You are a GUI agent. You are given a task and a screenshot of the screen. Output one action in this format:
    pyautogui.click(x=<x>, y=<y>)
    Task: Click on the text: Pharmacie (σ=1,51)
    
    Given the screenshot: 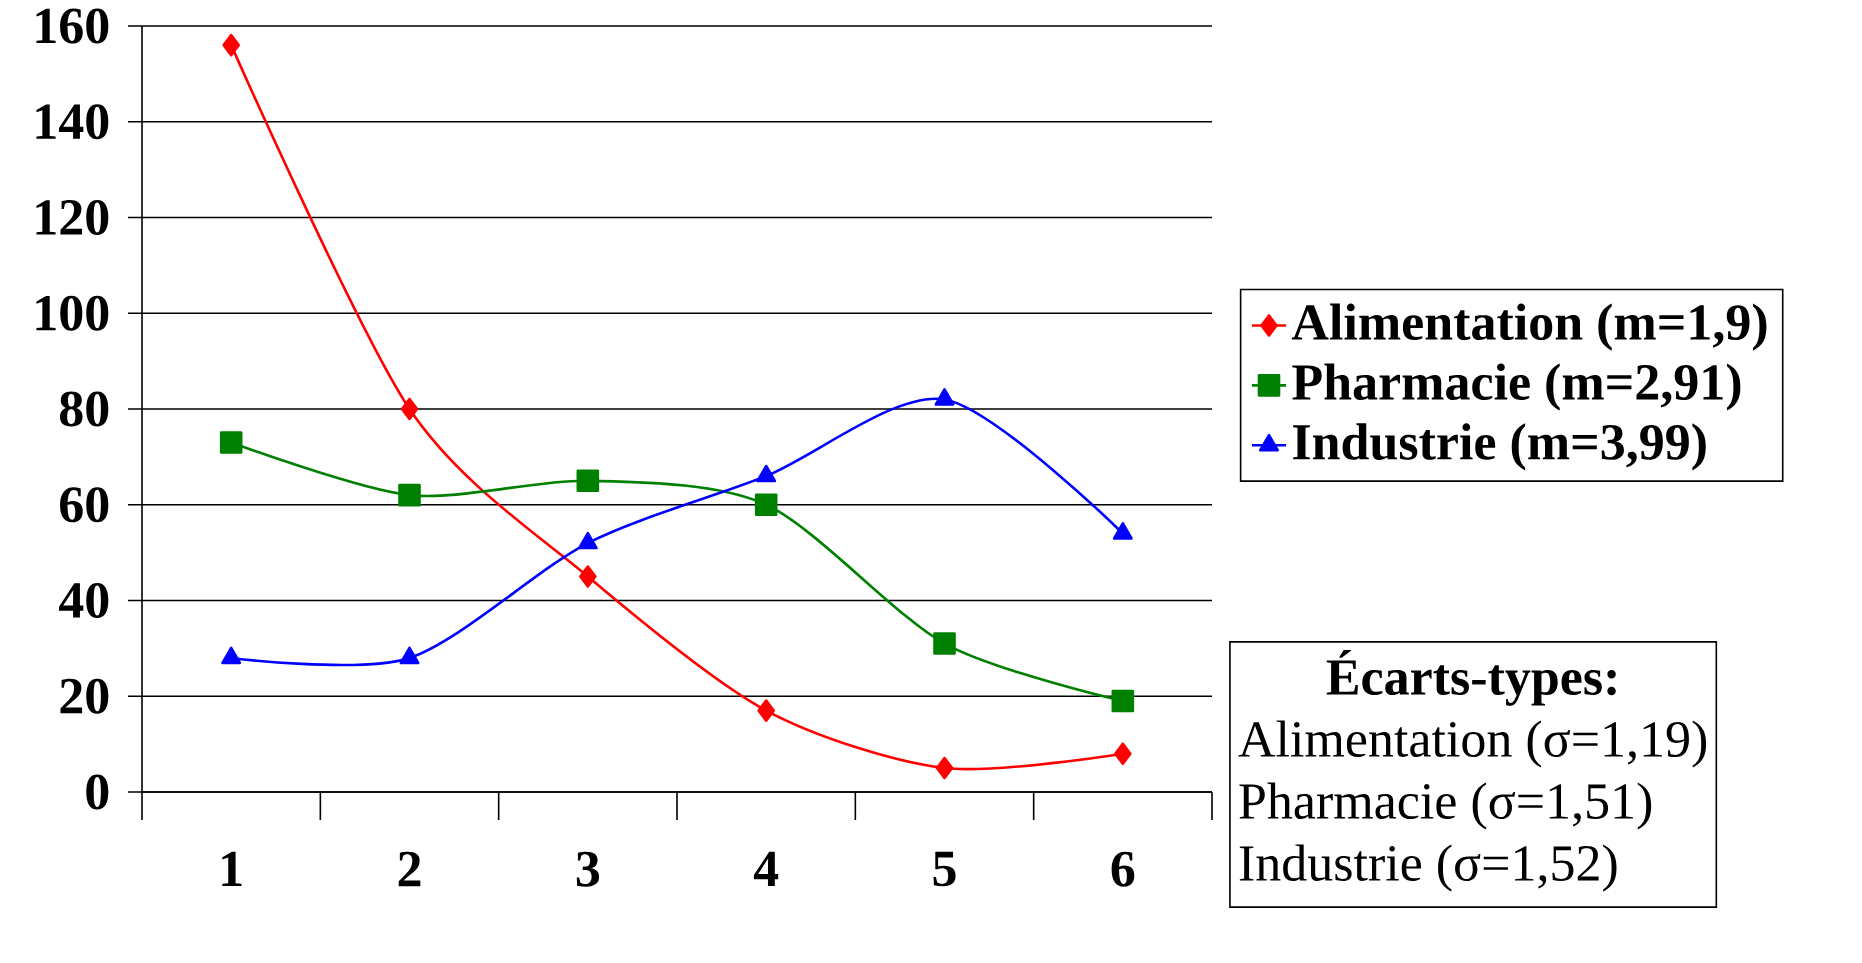 What is the action you would take?
    pyautogui.click(x=1445, y=806)
    